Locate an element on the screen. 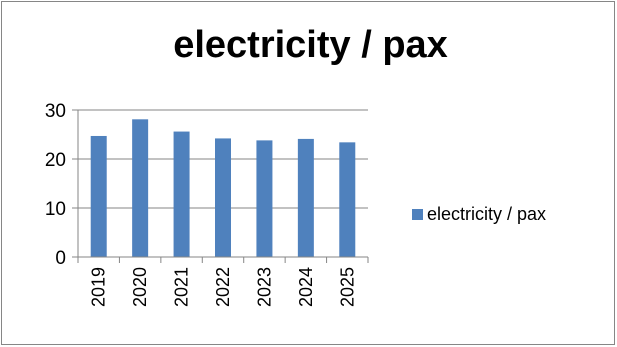 The height and width of the screenshot is (347, 617). x-tick-label: 2020 is located at coordinates (140, 287).